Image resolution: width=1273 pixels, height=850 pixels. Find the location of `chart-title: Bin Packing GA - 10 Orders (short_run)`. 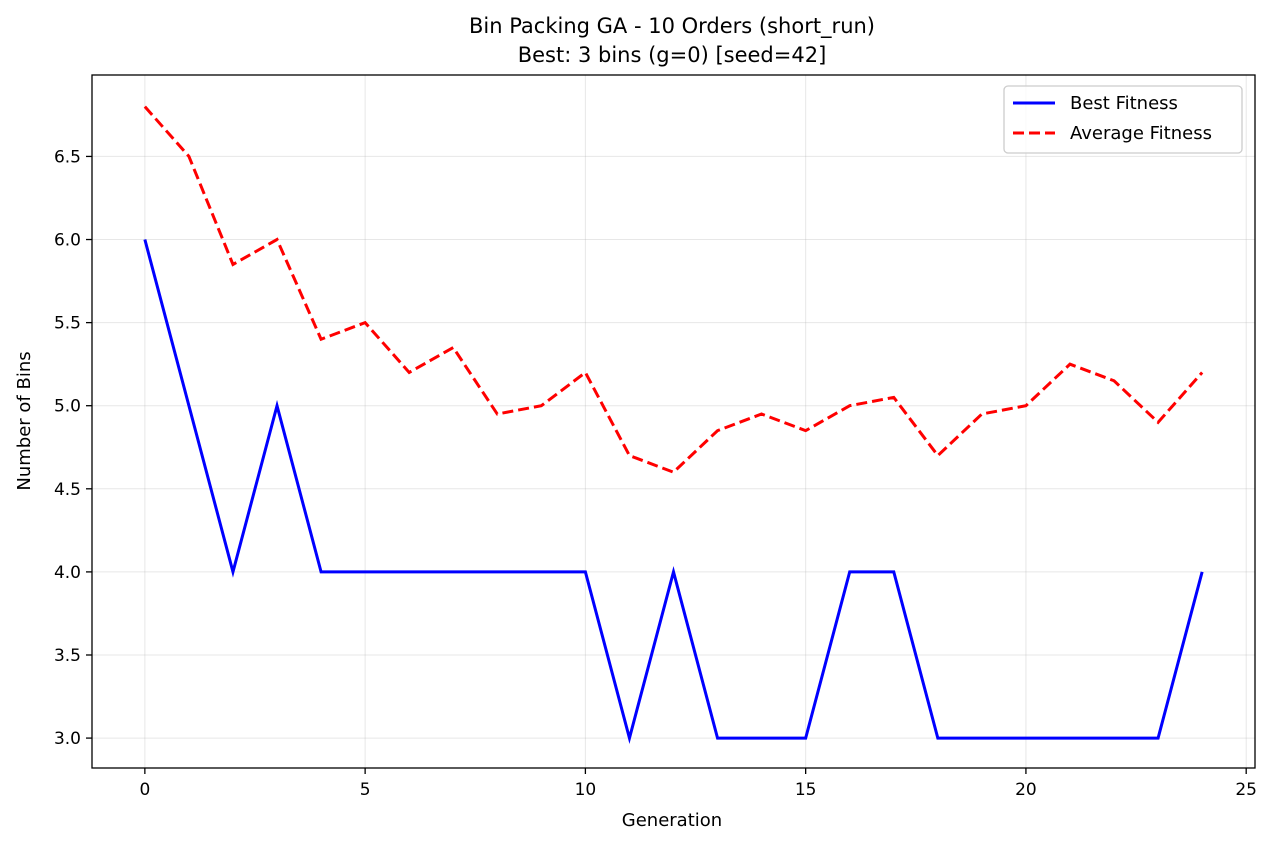

chart-title: Bin Packing GA - 10 Orders (short_run) is located at coordinates (672, 26).